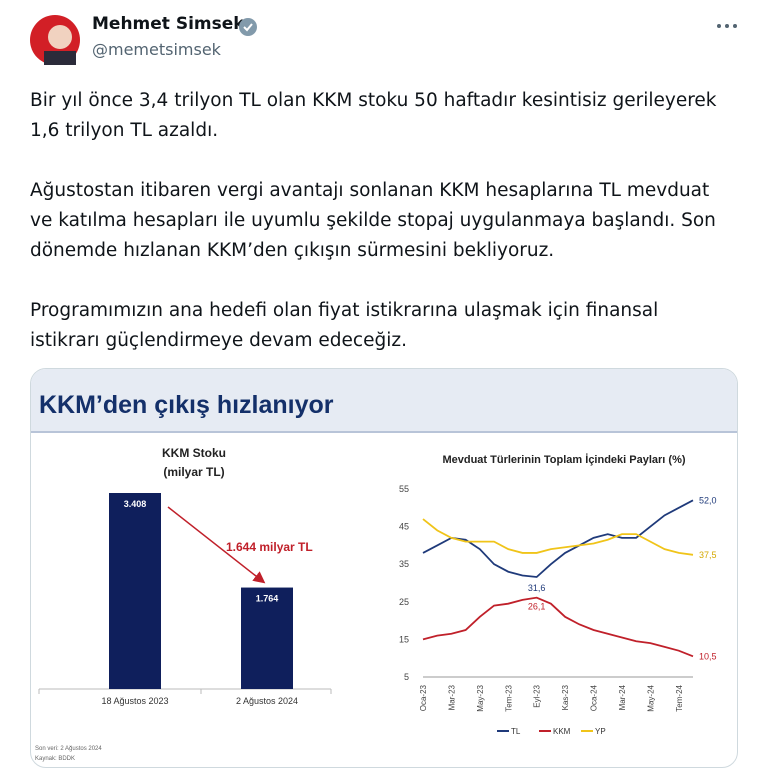 Image resolution: width=773 pixels, height=783 pixels. Describe the element at coordinates (168, 24) in the screenshot. I see `display-name: Mehmet Simsek` at that location.